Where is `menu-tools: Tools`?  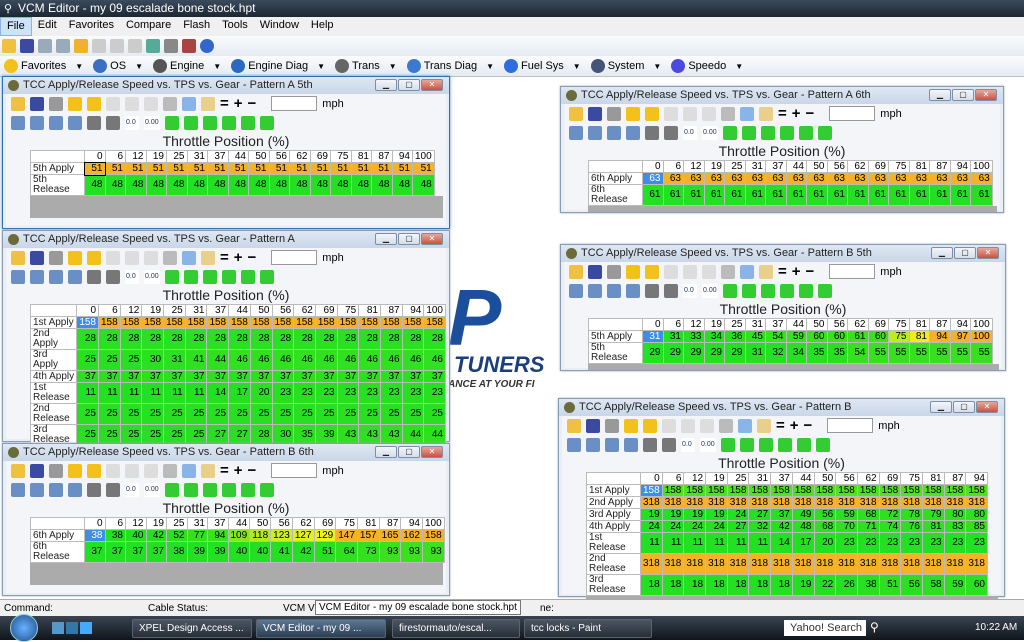 menu-tools: Tools is located at coordinates (235, 25).